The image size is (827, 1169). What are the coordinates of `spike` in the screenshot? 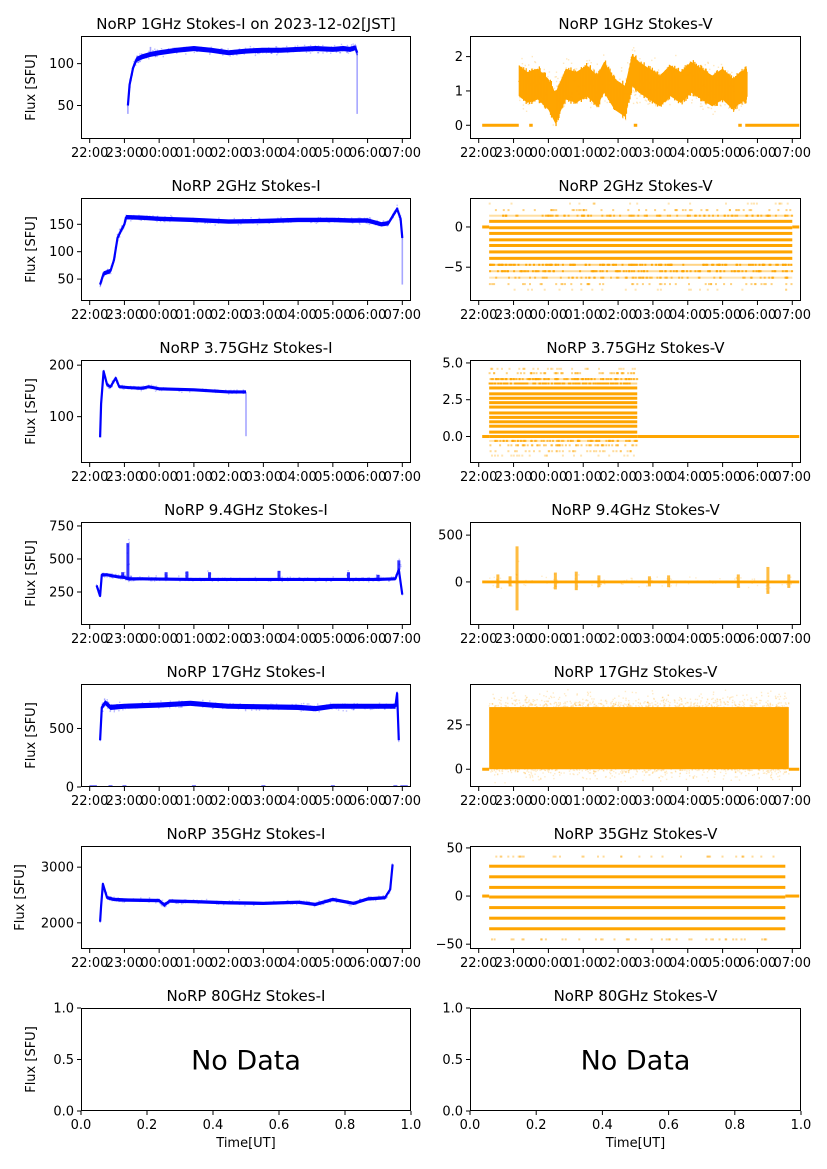 It's located at (378, 577).